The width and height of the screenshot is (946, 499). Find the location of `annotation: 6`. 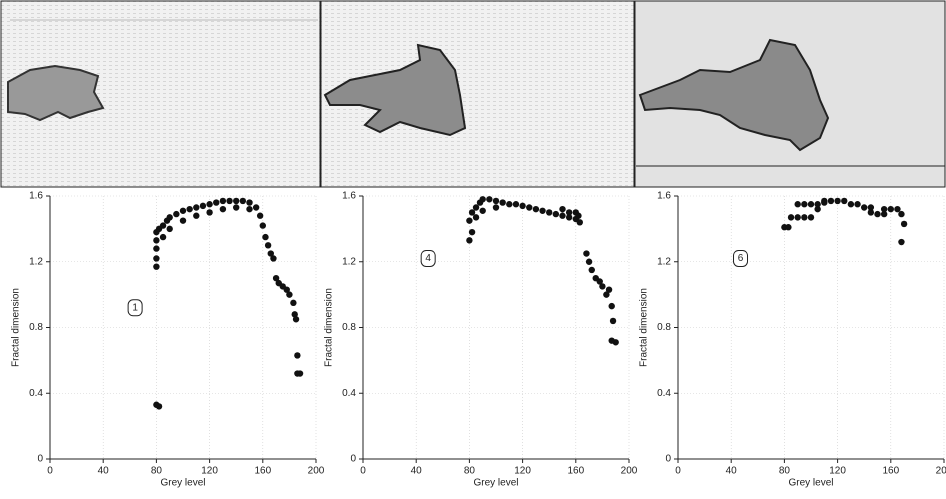

annotation: 6 is located at coordinates (741, 258).